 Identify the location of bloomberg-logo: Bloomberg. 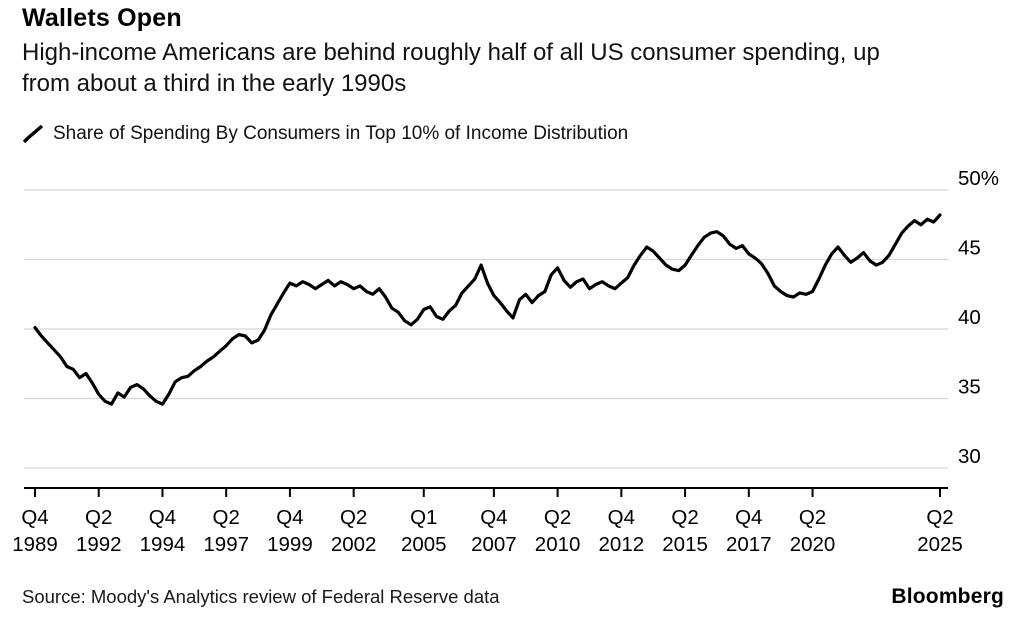
(947, 596).